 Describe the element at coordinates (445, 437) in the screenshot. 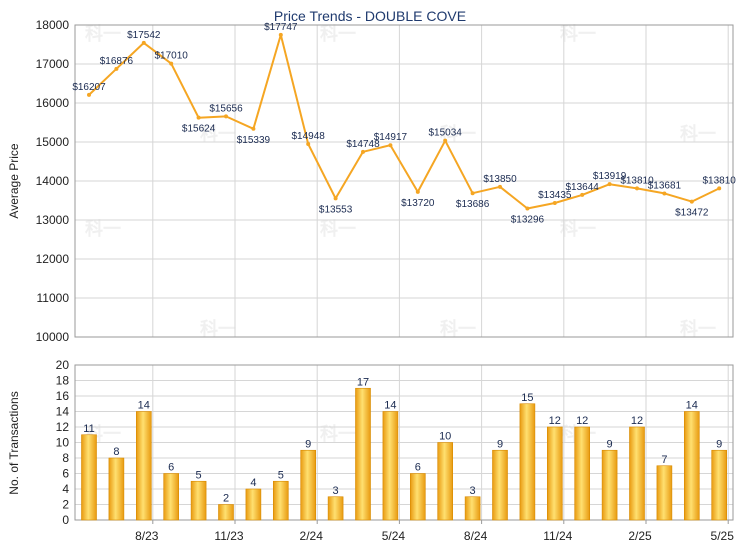

I see `transactions-data-label: 10` at that location.